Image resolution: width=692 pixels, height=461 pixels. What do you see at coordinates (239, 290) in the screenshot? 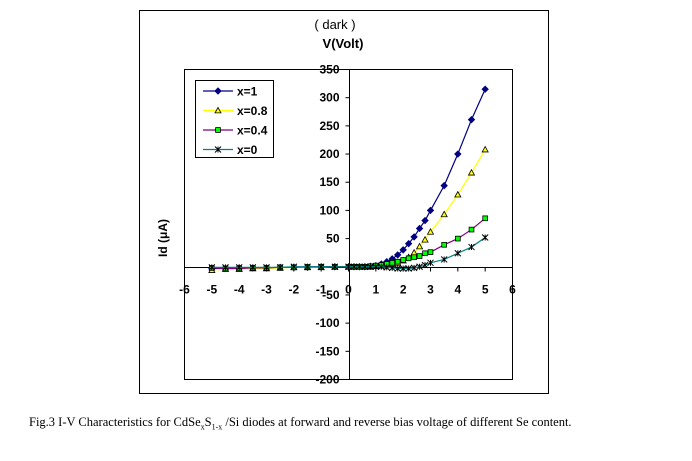
I see `x-tick-label: -4` at bounding box center [239, 290].